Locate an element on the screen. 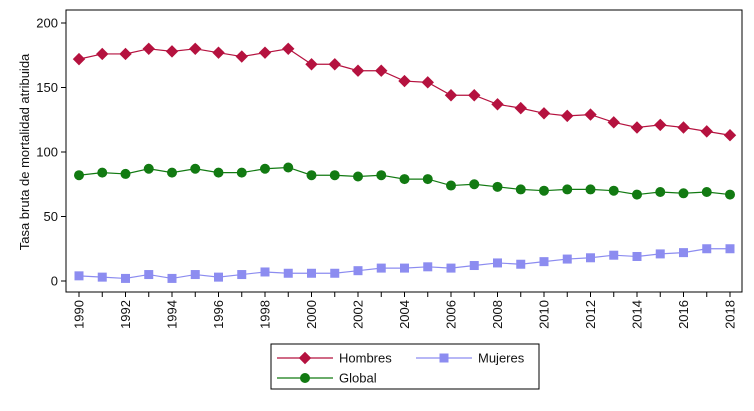 Image resolution: width=754 pixels, height=411 pixels. legend-item-global: Global is located at coordinates (327, 378).